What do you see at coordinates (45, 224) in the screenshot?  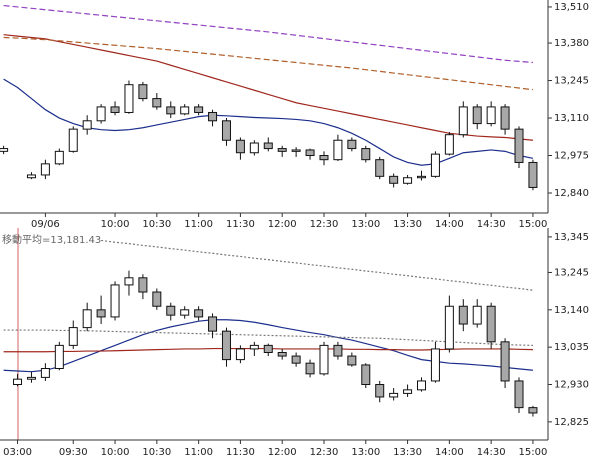 I see `x-tick-label: 09/06` at bounding box center [45, 224].